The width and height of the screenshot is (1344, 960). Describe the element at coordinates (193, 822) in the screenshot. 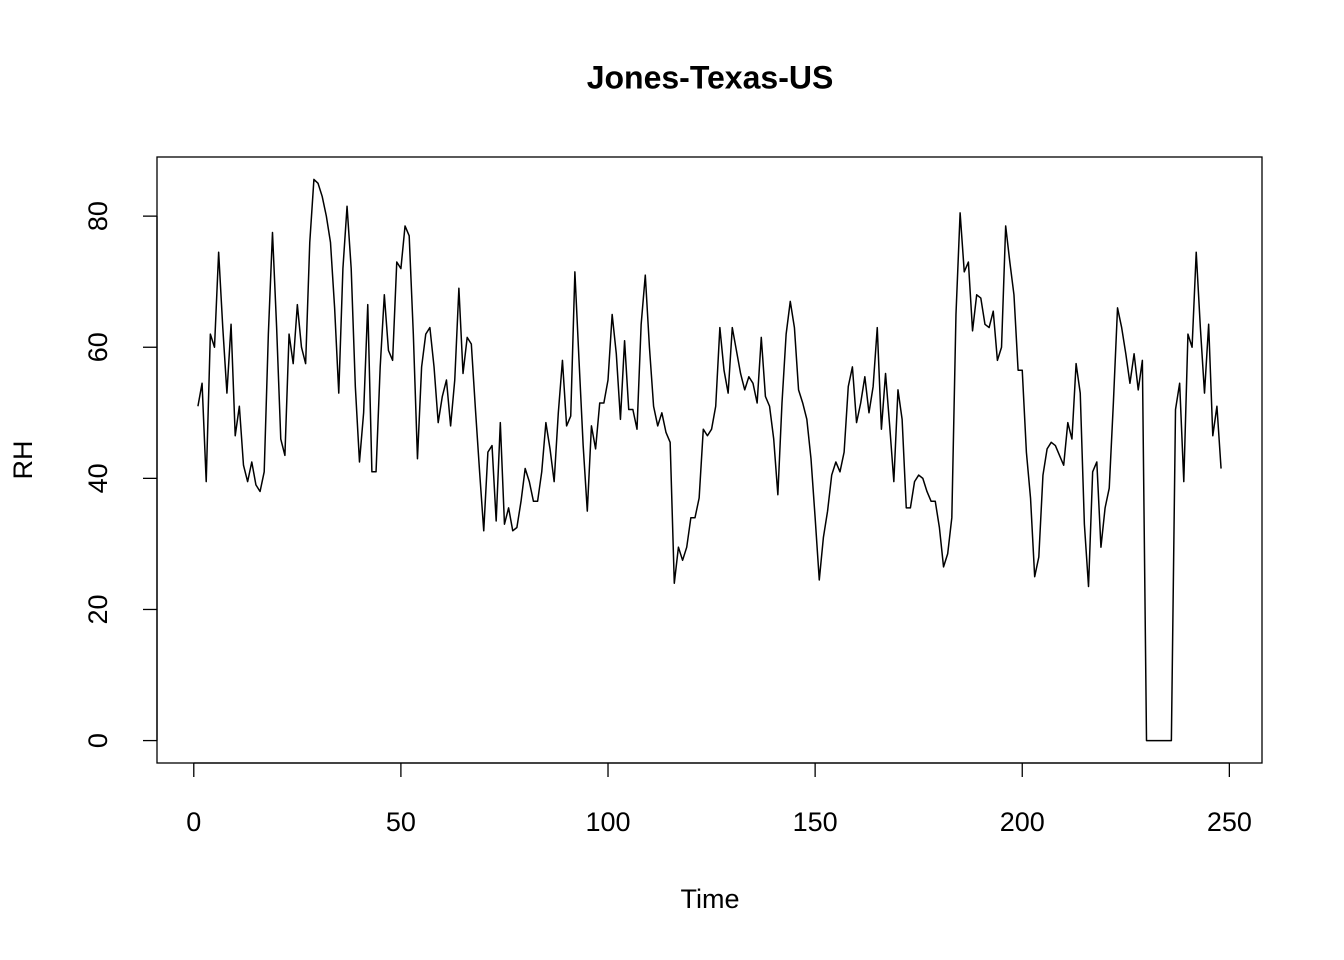

I see `x-tick-label: 0` at that location.